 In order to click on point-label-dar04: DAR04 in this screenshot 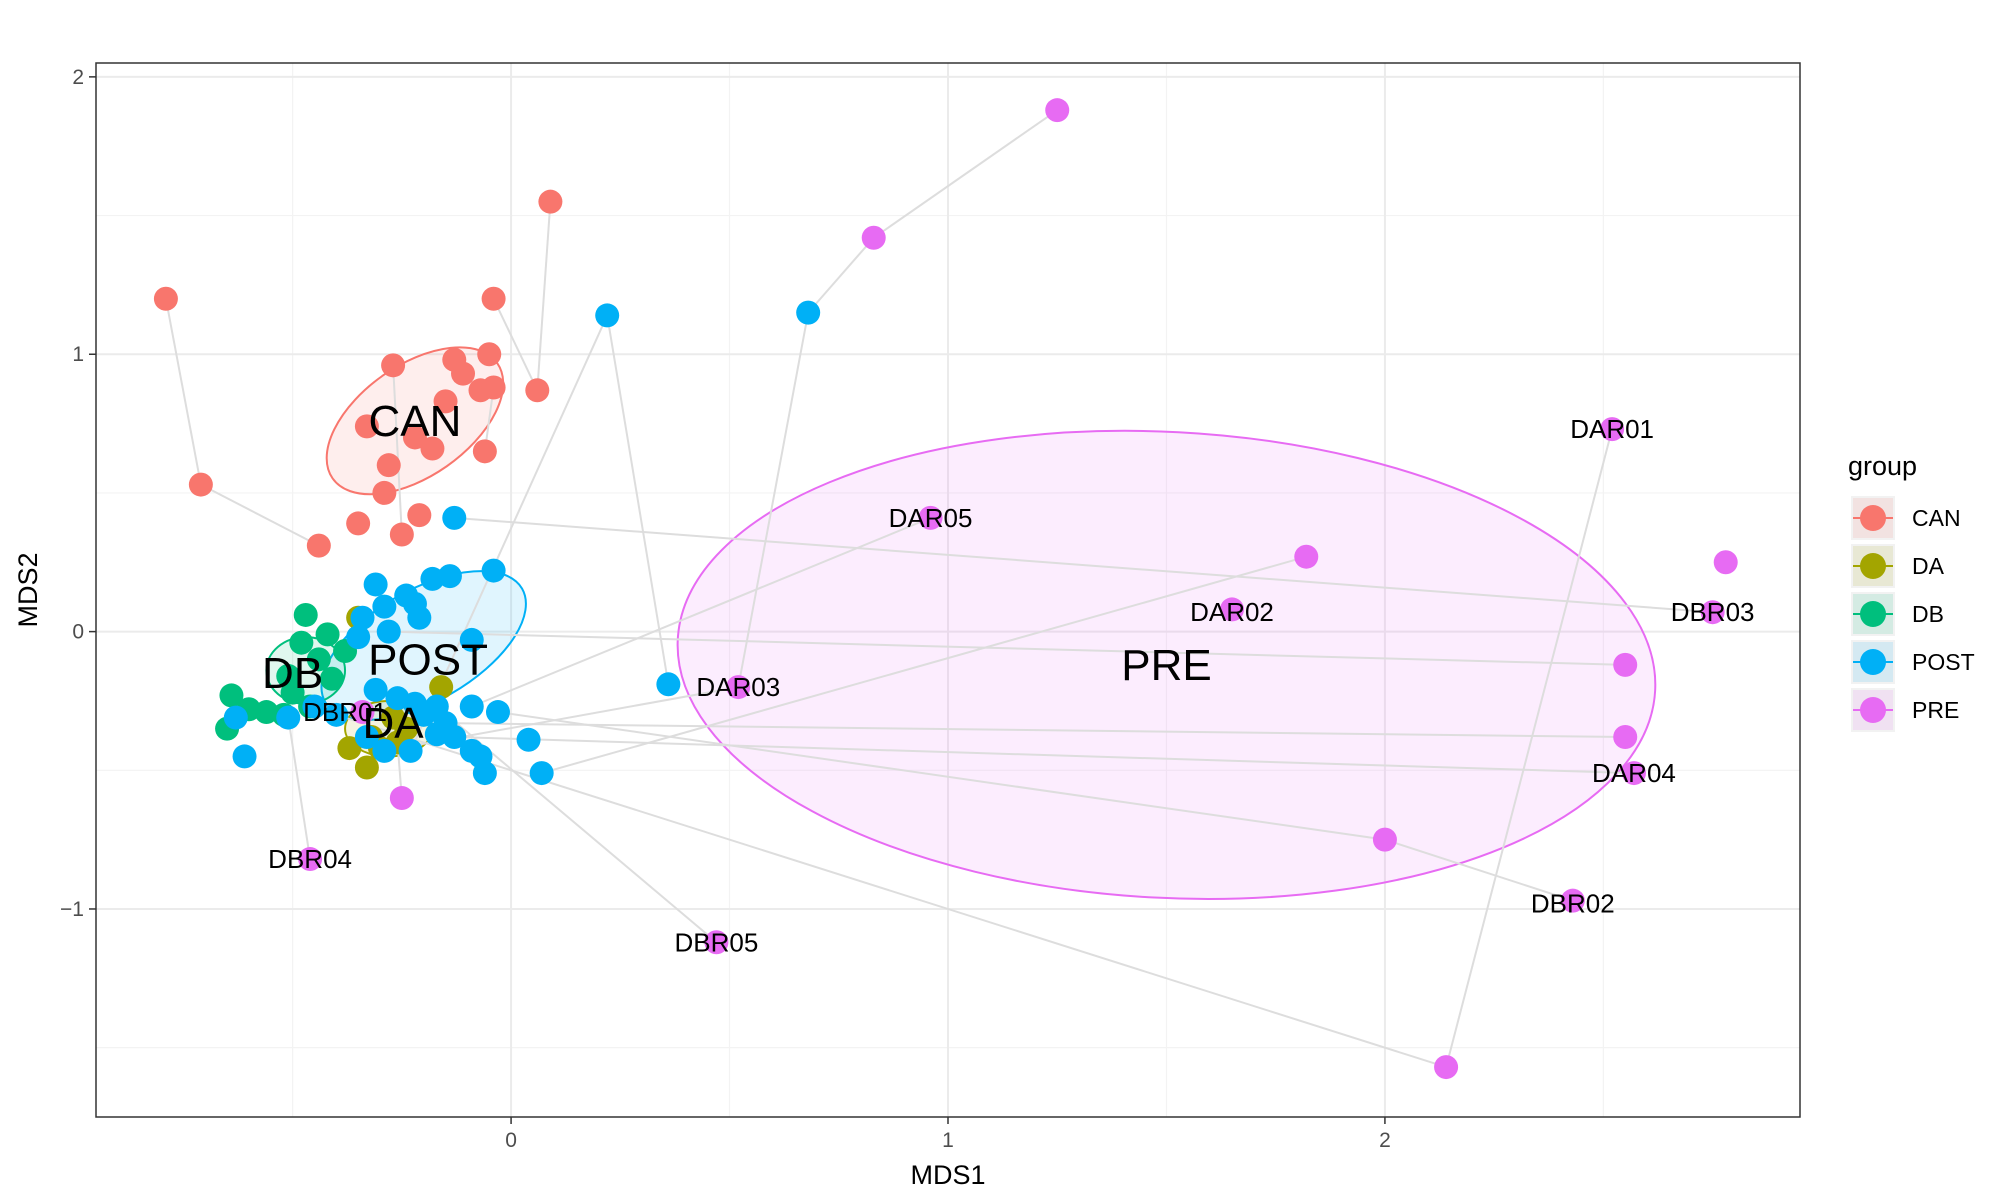, I will do `click(1634, 773)`.